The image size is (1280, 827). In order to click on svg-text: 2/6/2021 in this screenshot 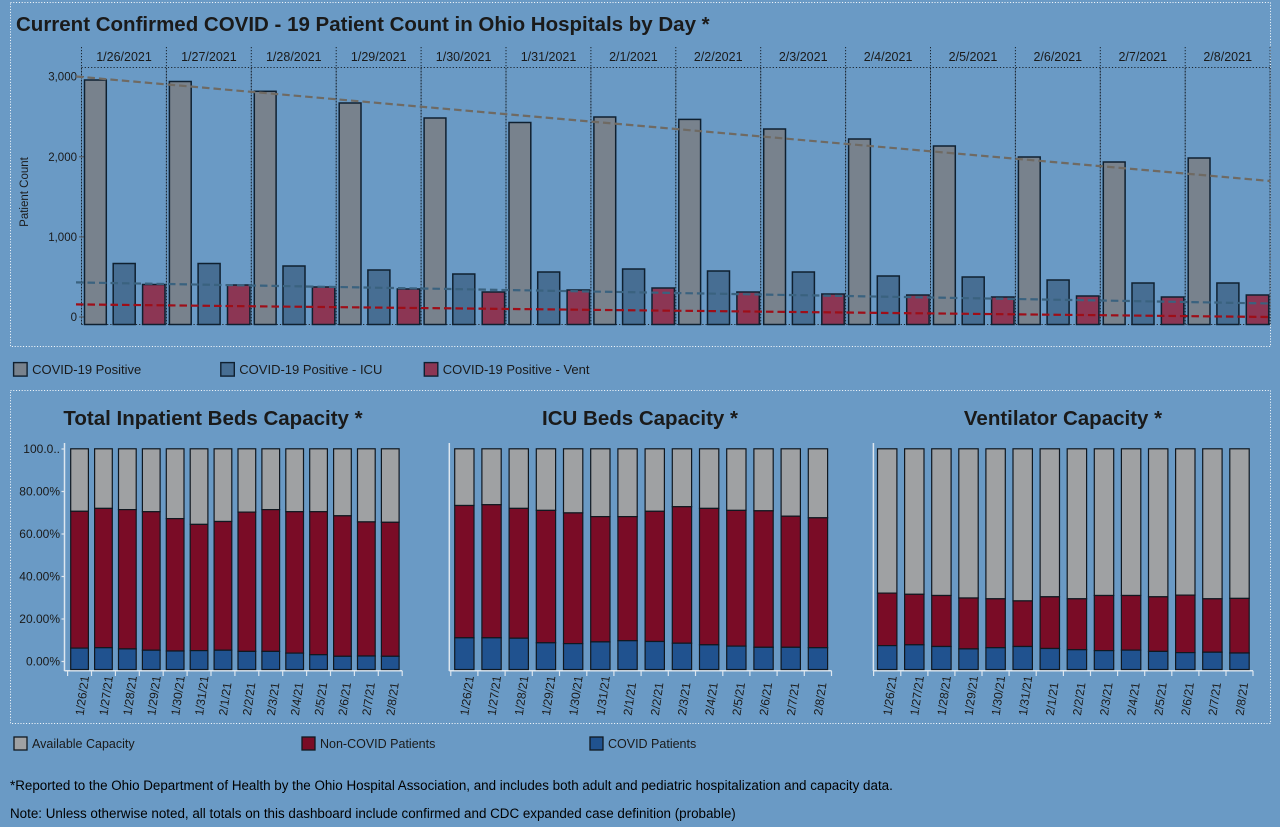, I will do `click(1057, 57)`.